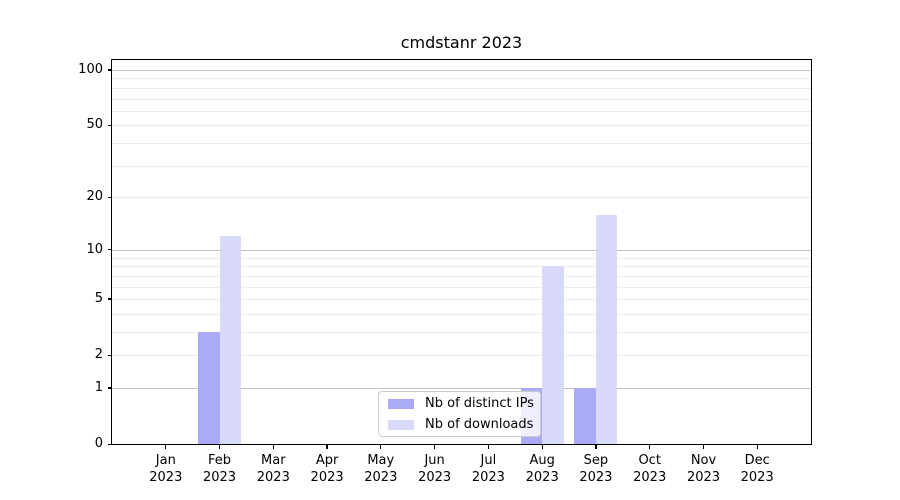  Describe the element at coordinates (94, 197) in the screenshot. I see `y-tick-label: 20` at that location.